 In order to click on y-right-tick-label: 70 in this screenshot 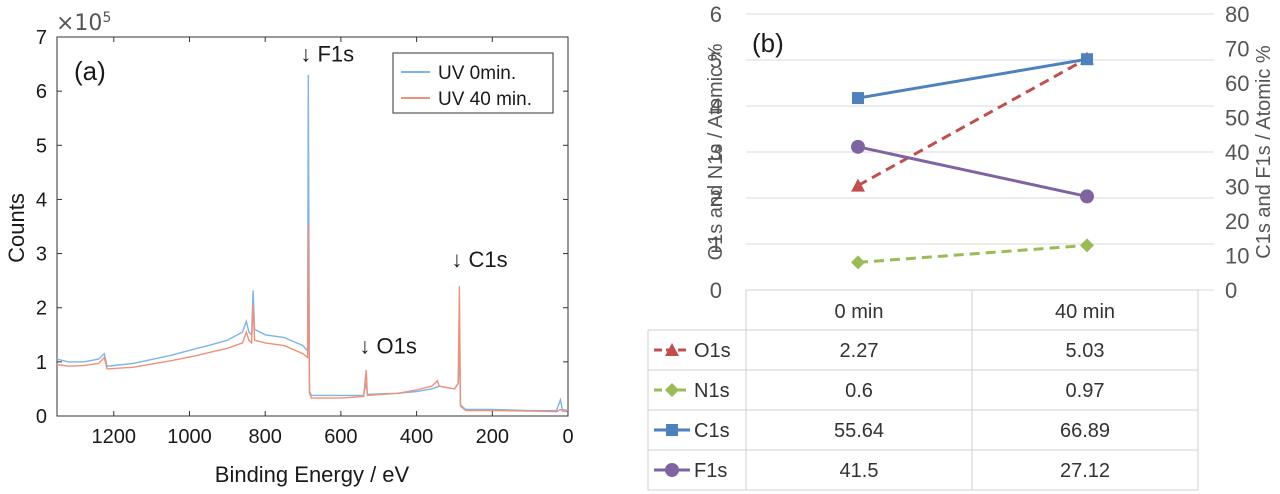, I will do `click(1237, 49)`.